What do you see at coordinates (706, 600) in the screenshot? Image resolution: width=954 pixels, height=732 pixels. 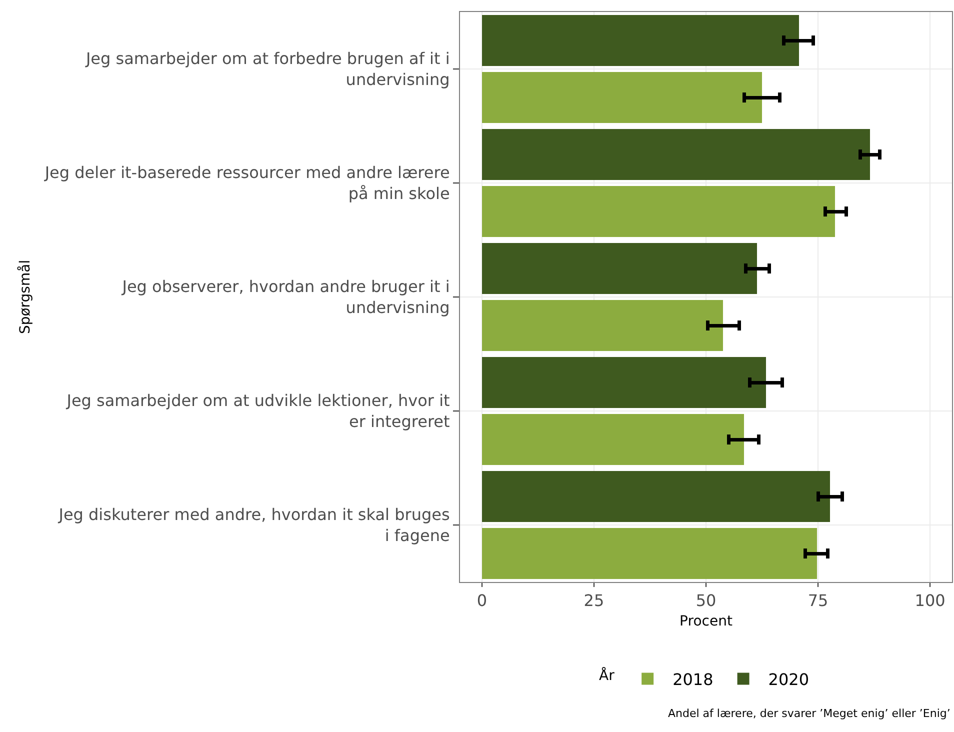 I see `x-tick-label: 50` at bounding box center [706, 600].